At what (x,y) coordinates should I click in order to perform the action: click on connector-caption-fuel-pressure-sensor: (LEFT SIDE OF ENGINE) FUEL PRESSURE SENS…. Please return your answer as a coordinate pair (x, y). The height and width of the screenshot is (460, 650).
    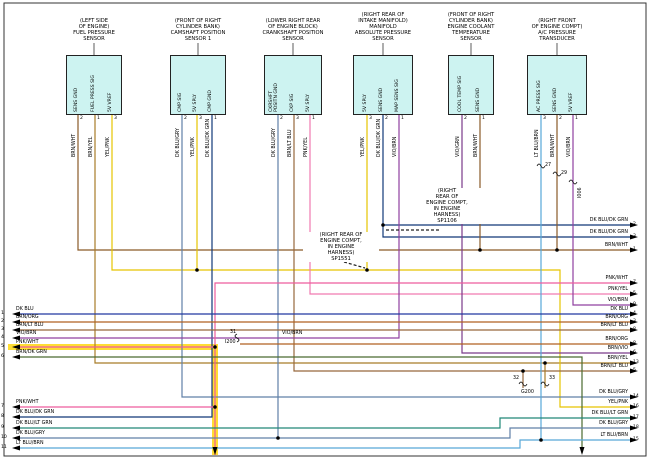
    Looking at the image, I should click on (94, 30).